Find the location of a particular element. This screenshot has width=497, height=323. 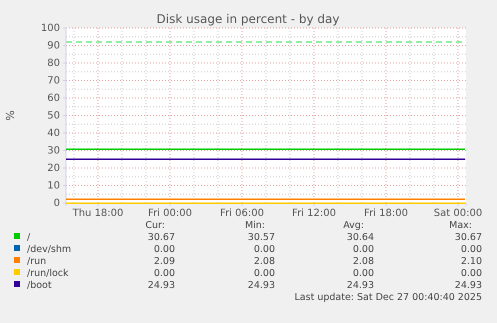

legend-label: /run is located at coordinates (36, 261).